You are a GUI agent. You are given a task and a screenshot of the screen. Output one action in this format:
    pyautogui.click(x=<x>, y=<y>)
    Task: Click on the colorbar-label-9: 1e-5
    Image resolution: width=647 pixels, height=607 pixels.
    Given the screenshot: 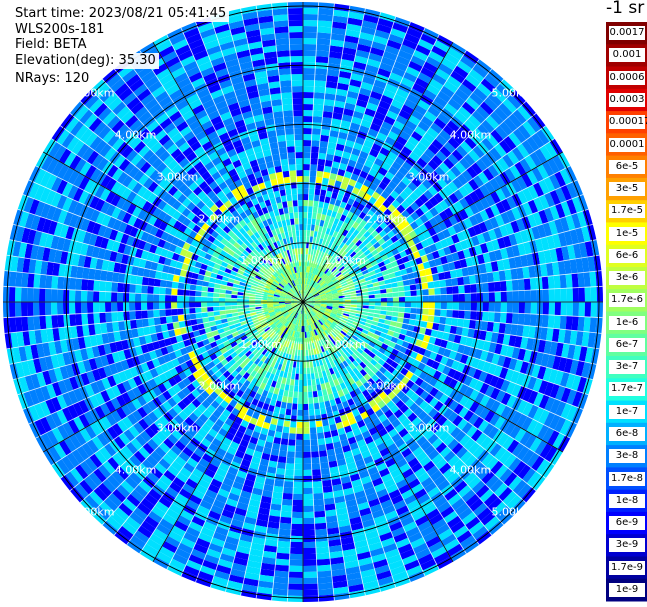 What is the action you would take?
    pyautogui.click(x=627, y=233)
    